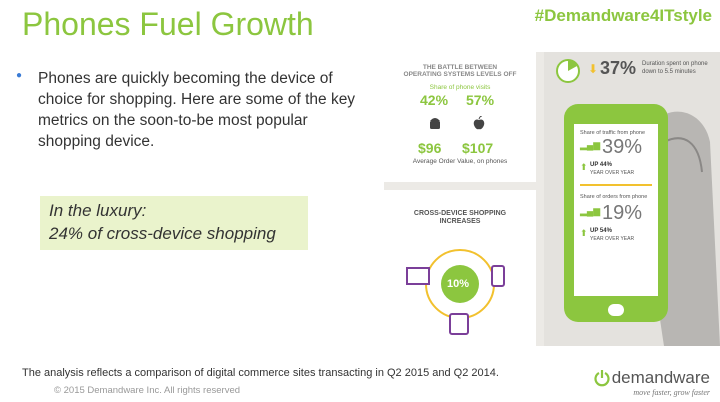 This screenshot has width=720, height=402. Describe the element at coordinates (601, 165) in the screenshot. I see `traffic-up: UP 44%` at that location.